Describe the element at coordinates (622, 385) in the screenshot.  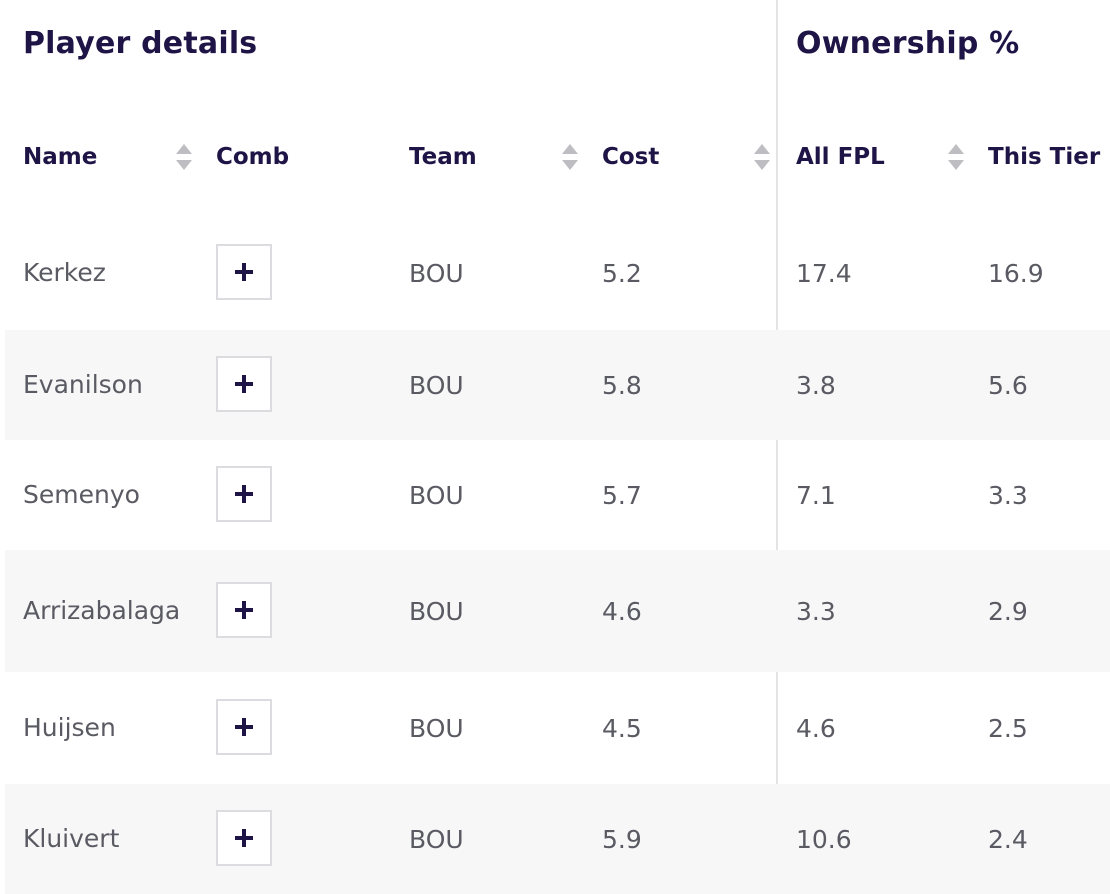
I see `player-cost: 5.8` at that location.